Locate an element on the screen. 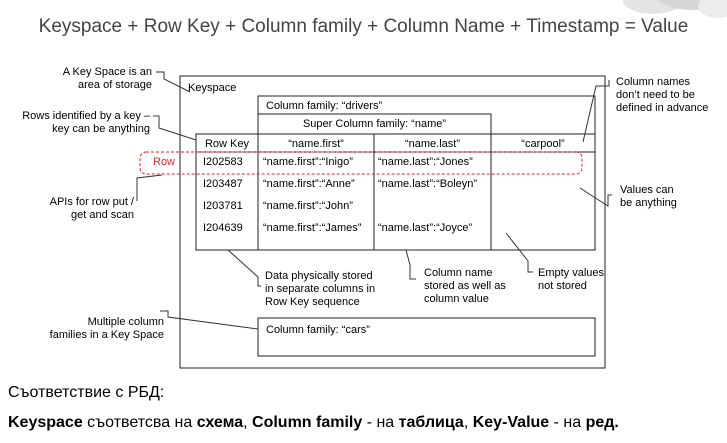  row-highlight is located at coordinates (361, 163).